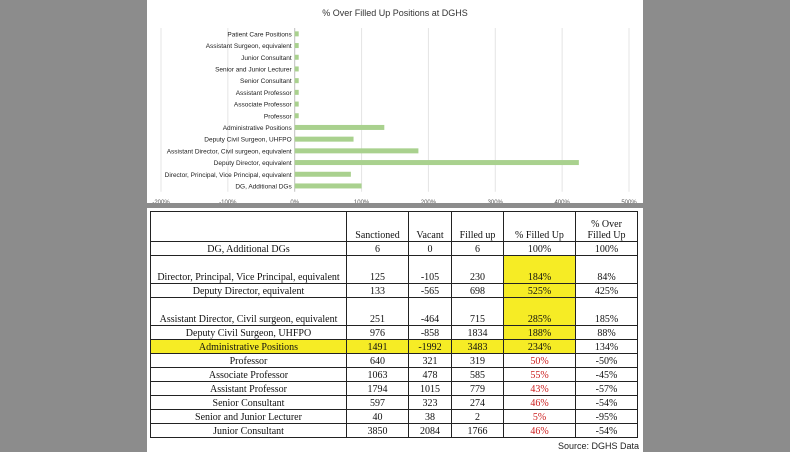 The height and width of the screenshot is (452, 790). Describe the element at coordinates (259, 34) in the screenshot. I see `category-label: Patient Care Positions` at that location.